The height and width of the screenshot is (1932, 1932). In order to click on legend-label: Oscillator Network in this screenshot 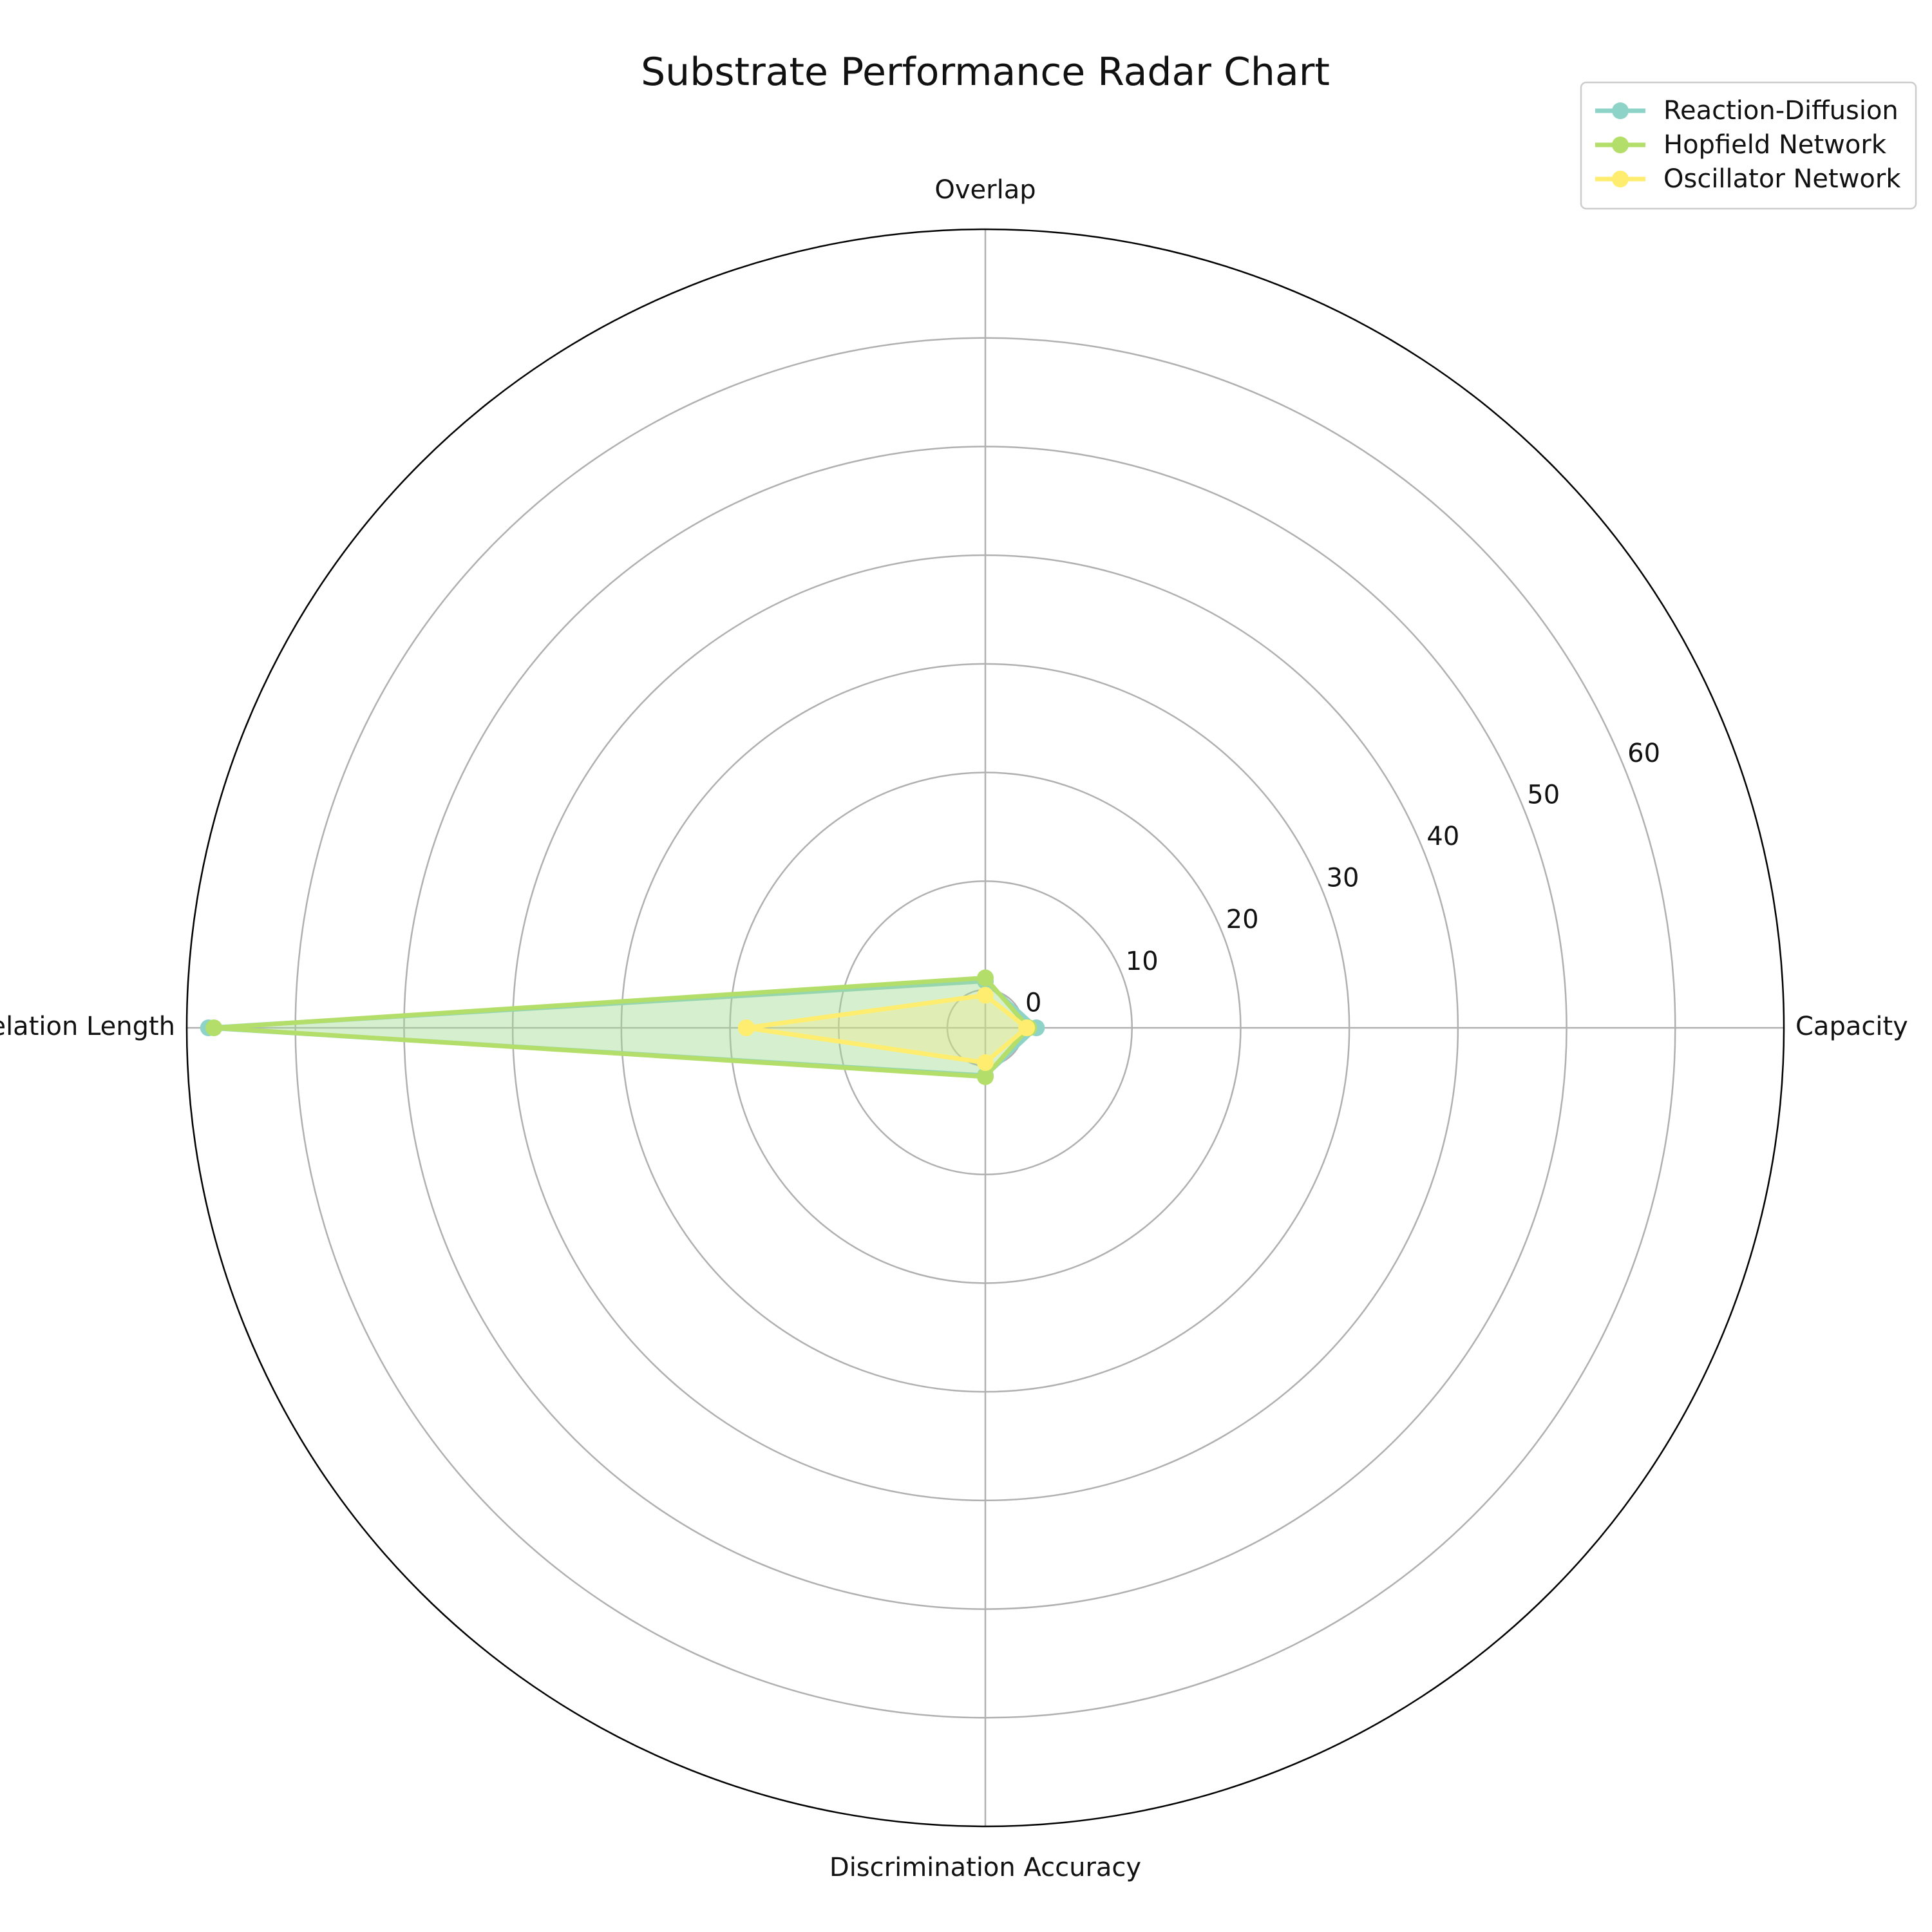, I will do `click(1782, 179)`.